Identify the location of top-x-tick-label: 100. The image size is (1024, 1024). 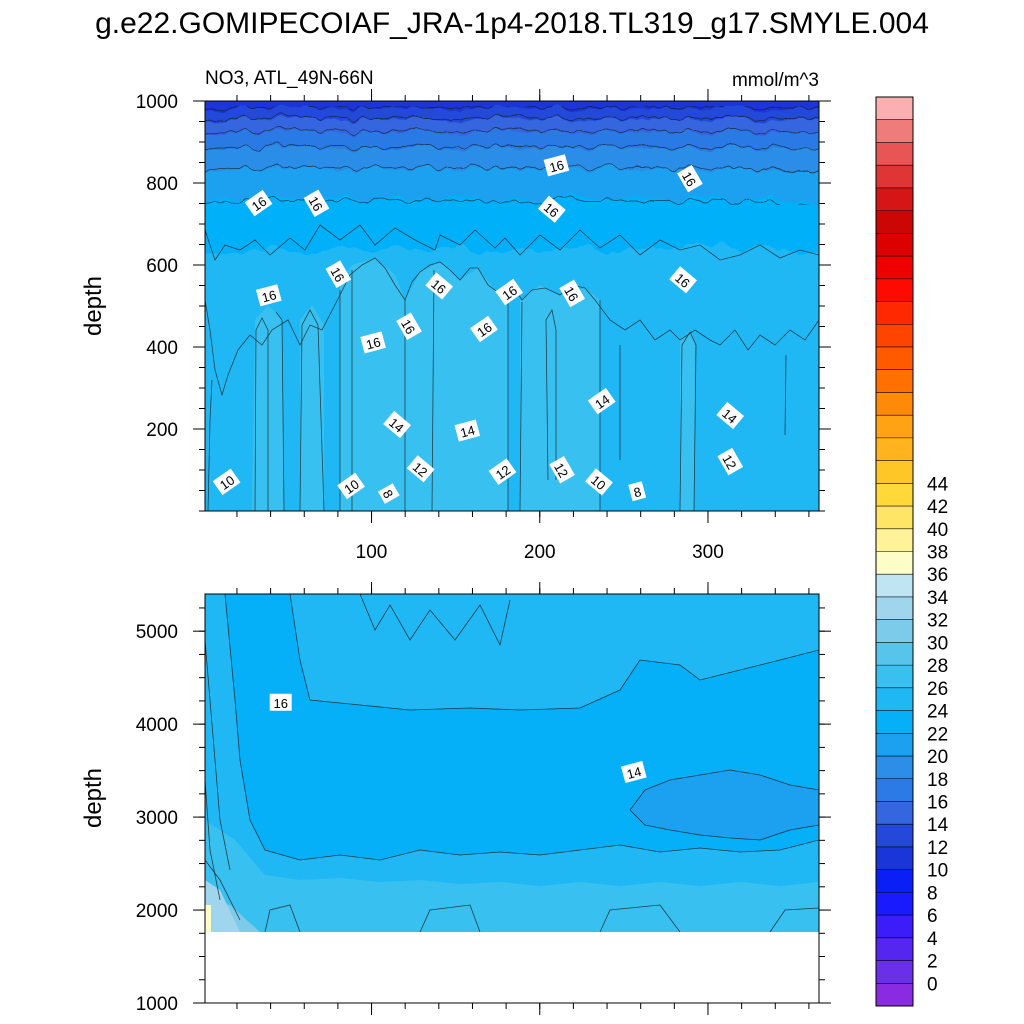
(372, 552).